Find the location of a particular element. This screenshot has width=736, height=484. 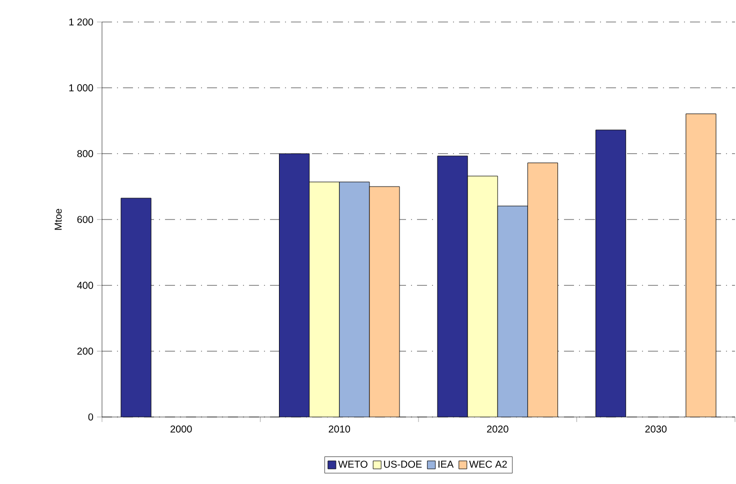

y-tick-label: 800 is located at coordinates (85, 154).